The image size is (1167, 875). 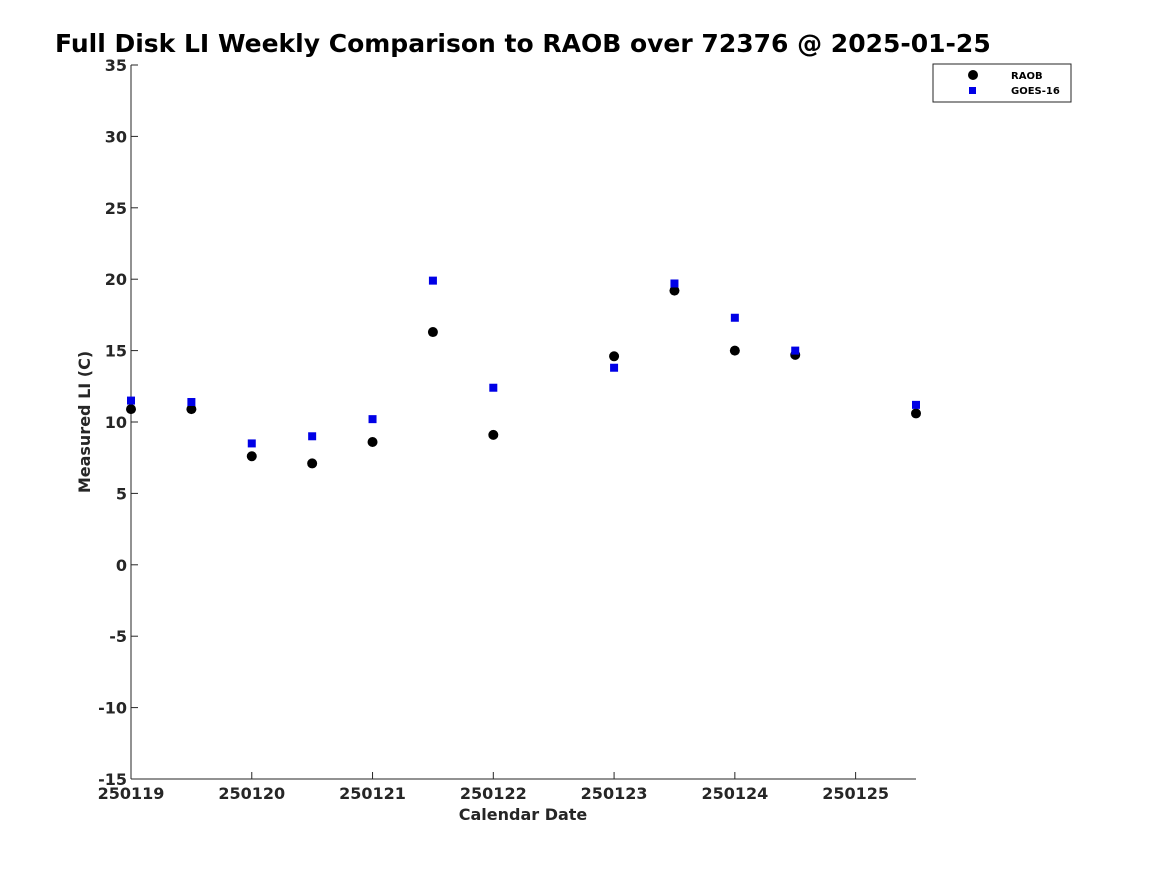 What do you see at coordinates (372, 793) in the screenshot?
I see `x-tick-label: 250121` at bounding box center [372, 793].